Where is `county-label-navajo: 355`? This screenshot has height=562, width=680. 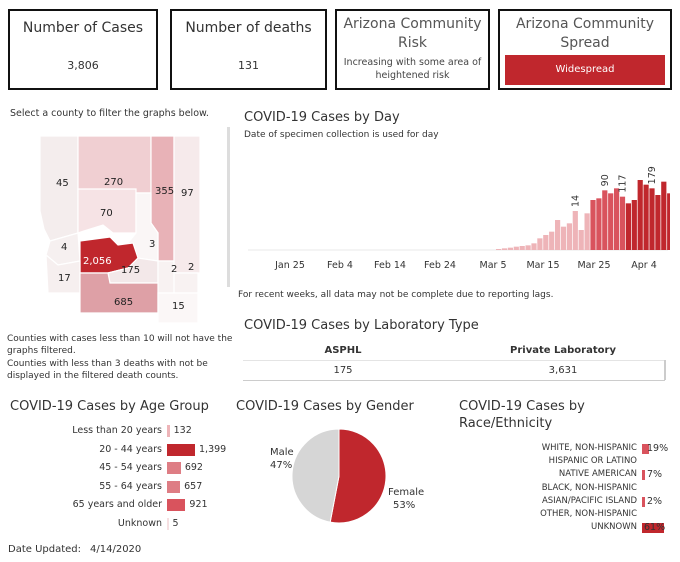
county-label-navajo: 355 is located at coordinates (165, 191).